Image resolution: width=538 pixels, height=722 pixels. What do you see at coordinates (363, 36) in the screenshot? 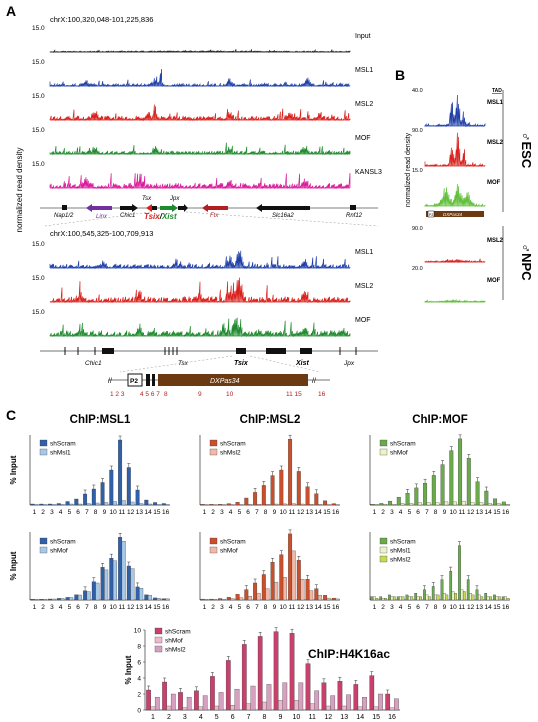
I see `track-label-input: Input` at bounding box center [363, 36].